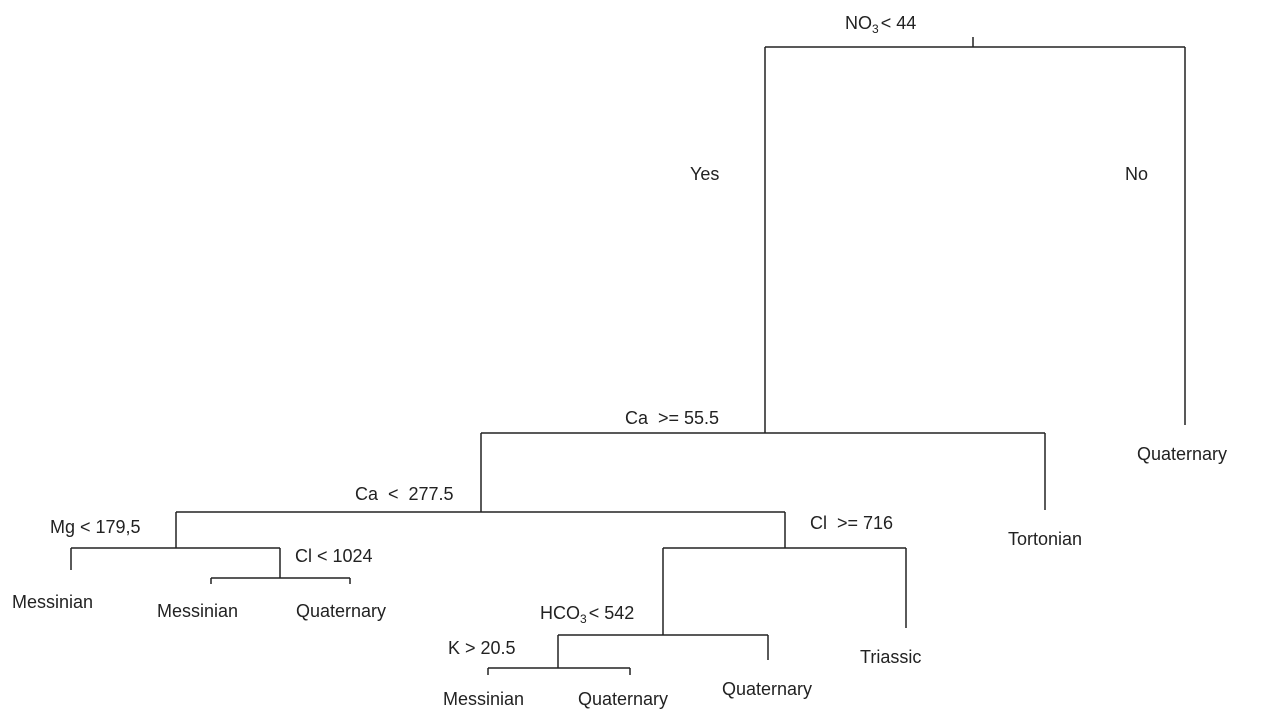 This screenshot has height=711, width=1266. I want to click on branch-label: No, so click(1136, 174).